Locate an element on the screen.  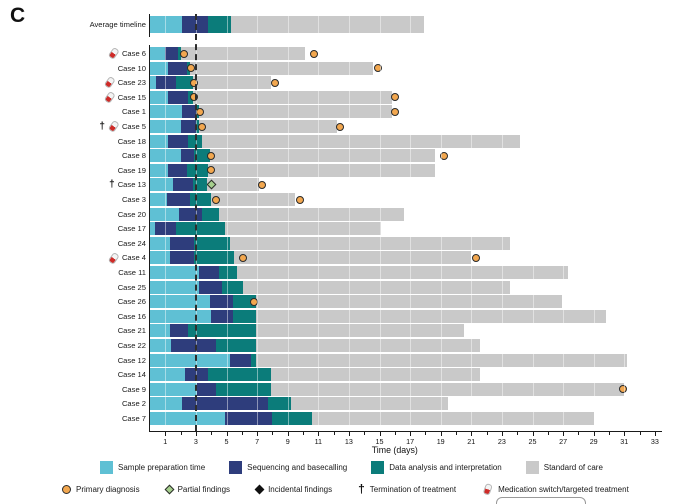
case-label: Case 11 is located at coordinates (132, 272).